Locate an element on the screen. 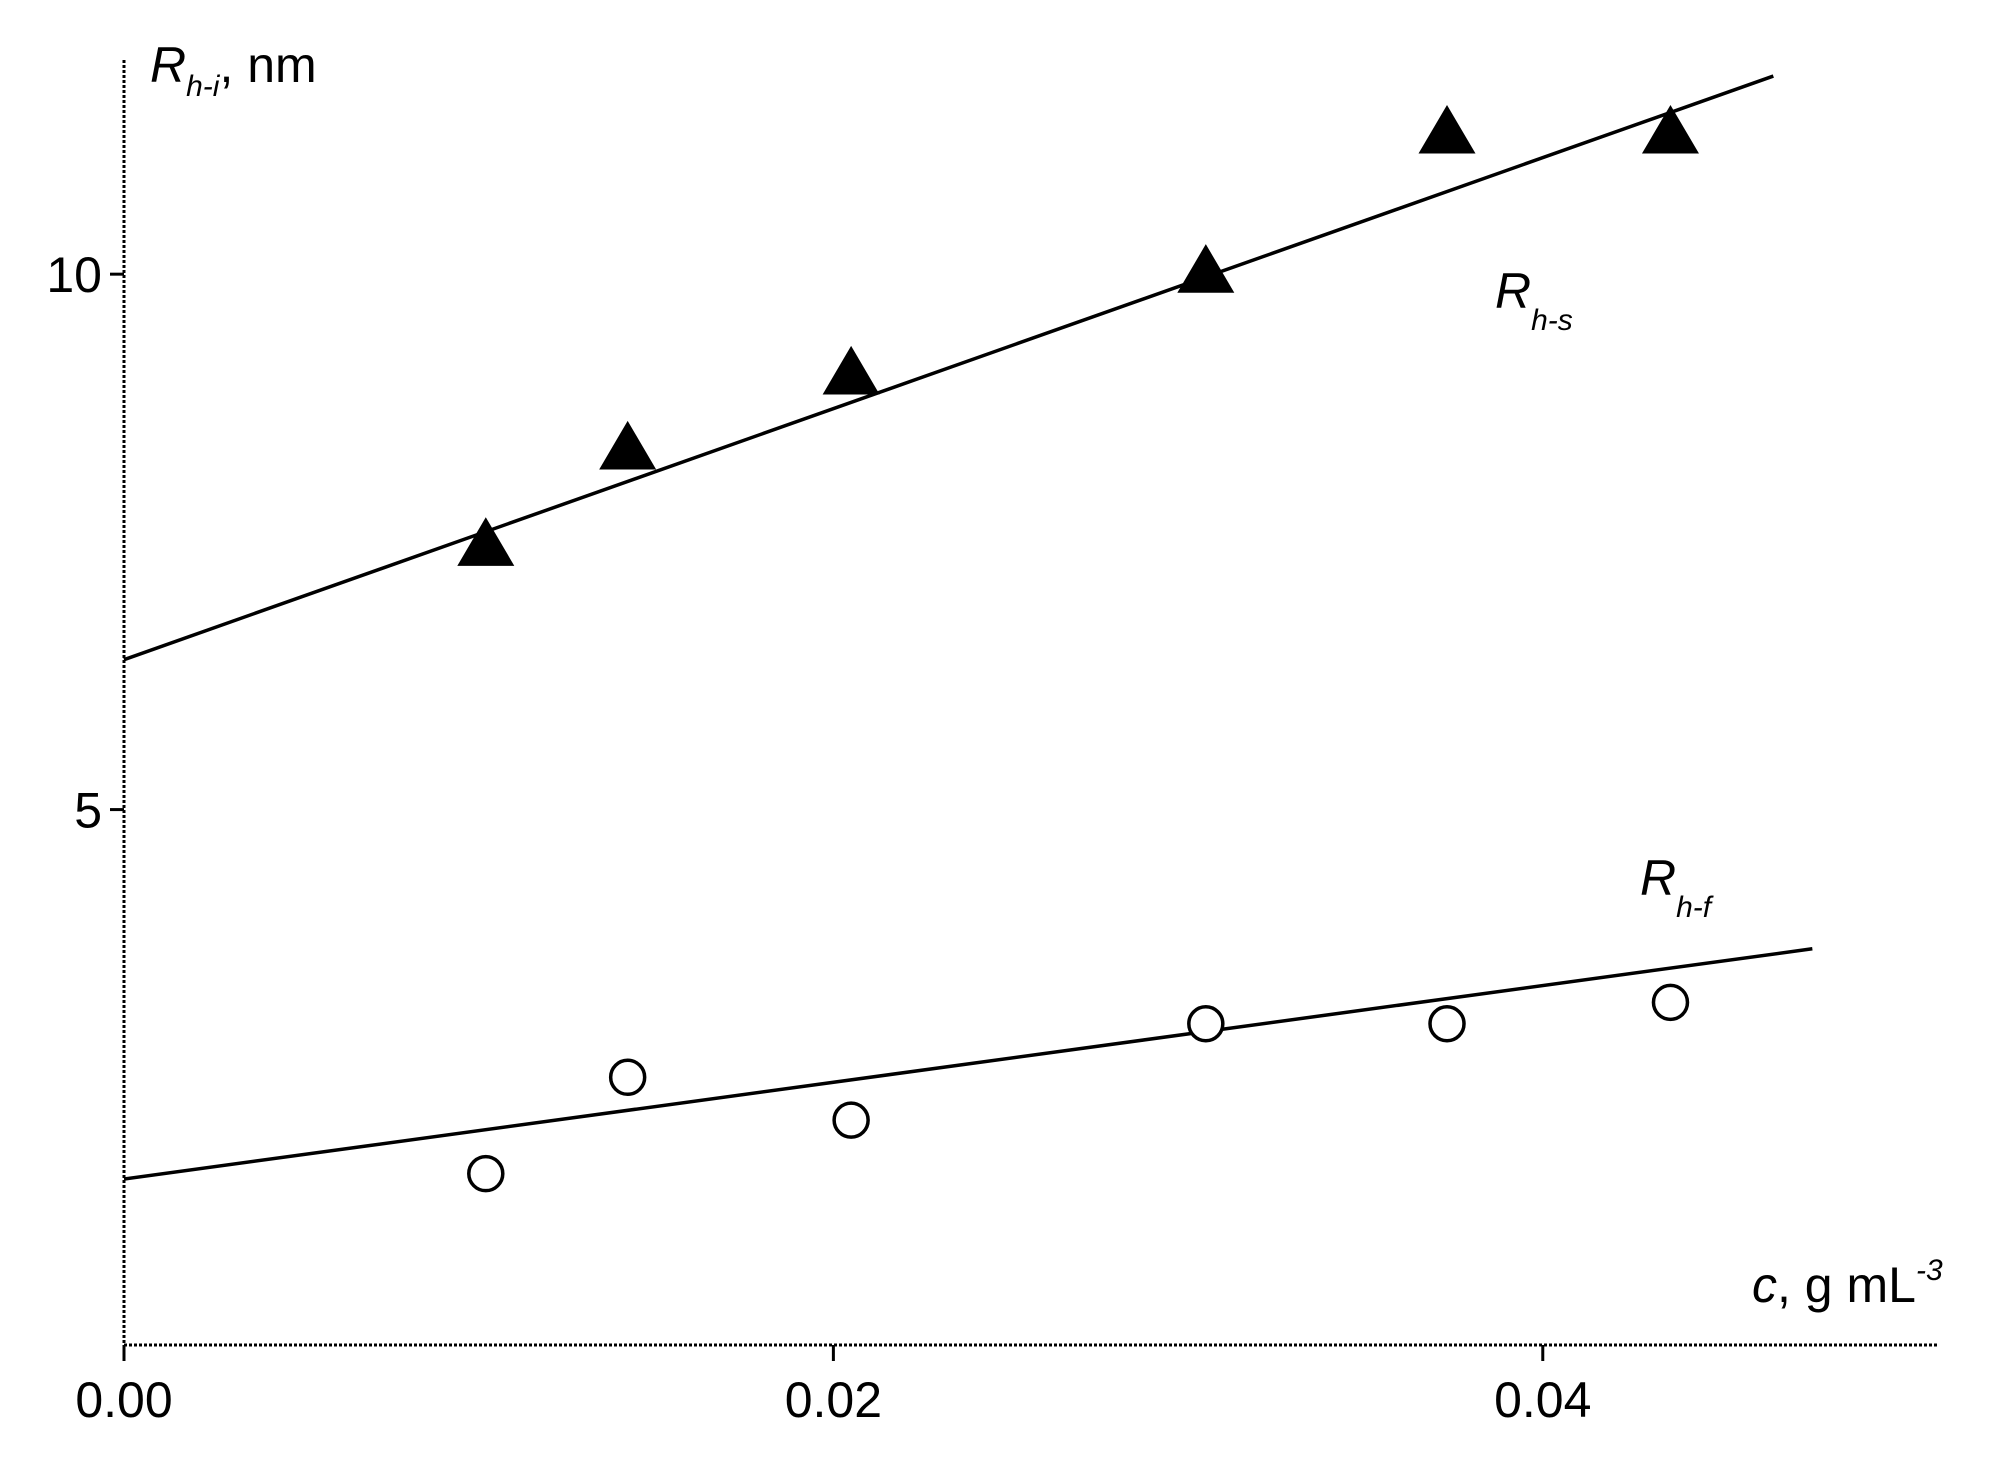  x-axis-title: c, g mL-3 is located at coordinates (1847, 1283).